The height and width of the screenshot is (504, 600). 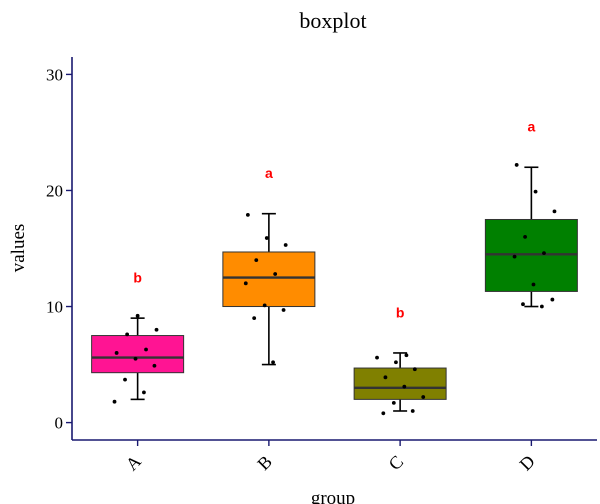 I want to click on x-tick-label-b: B, so click(x=264, y=462).